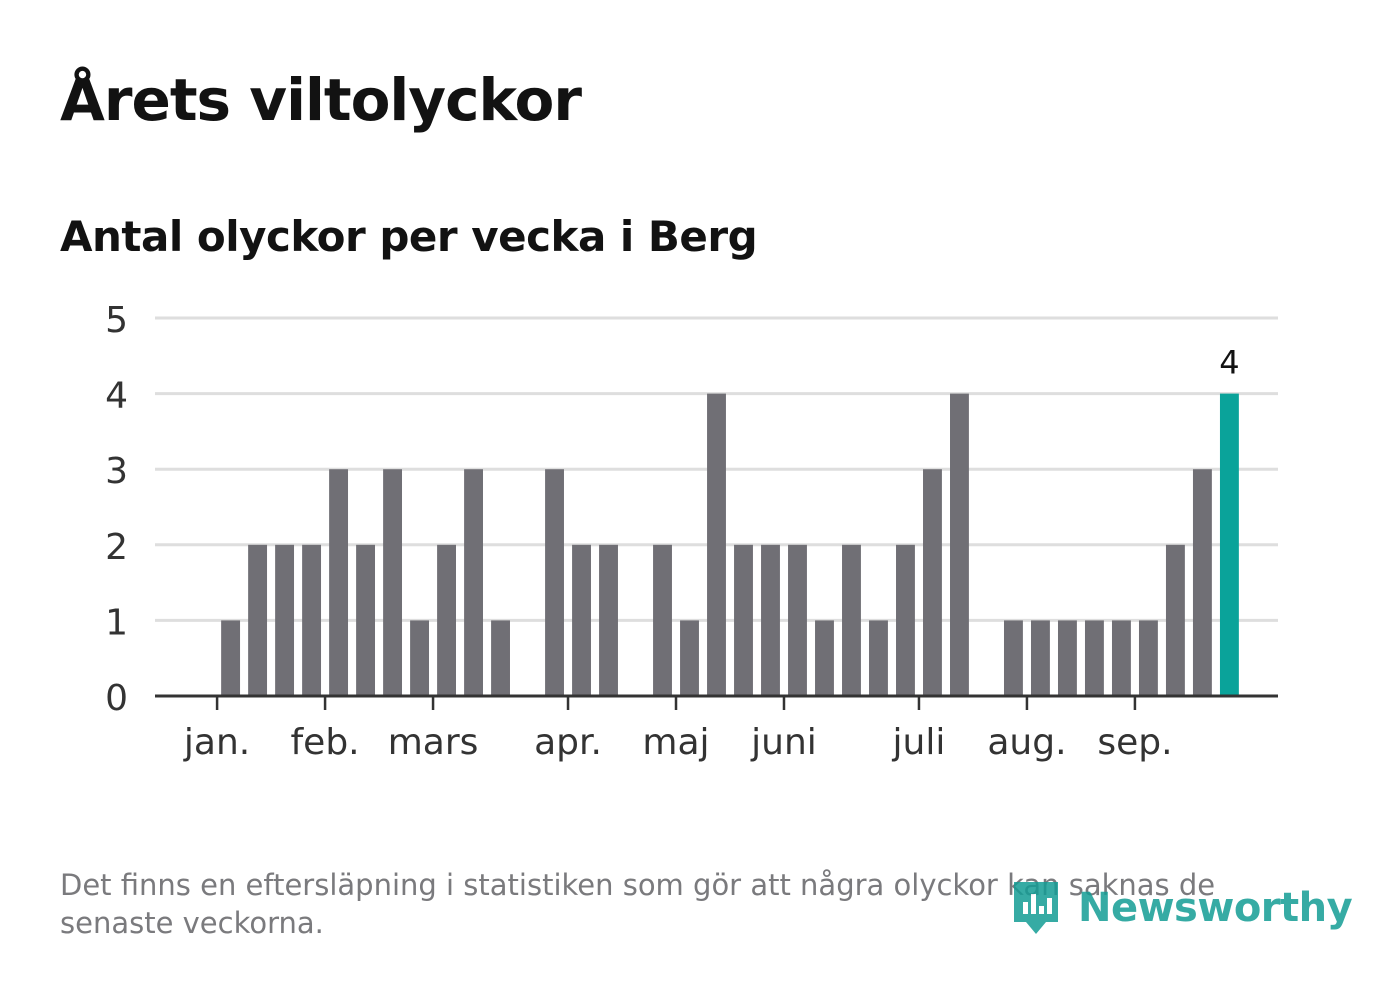 This screenshot has height=999, width=1382. I want to click on x-tick-label: aug., so click(1026, 742).